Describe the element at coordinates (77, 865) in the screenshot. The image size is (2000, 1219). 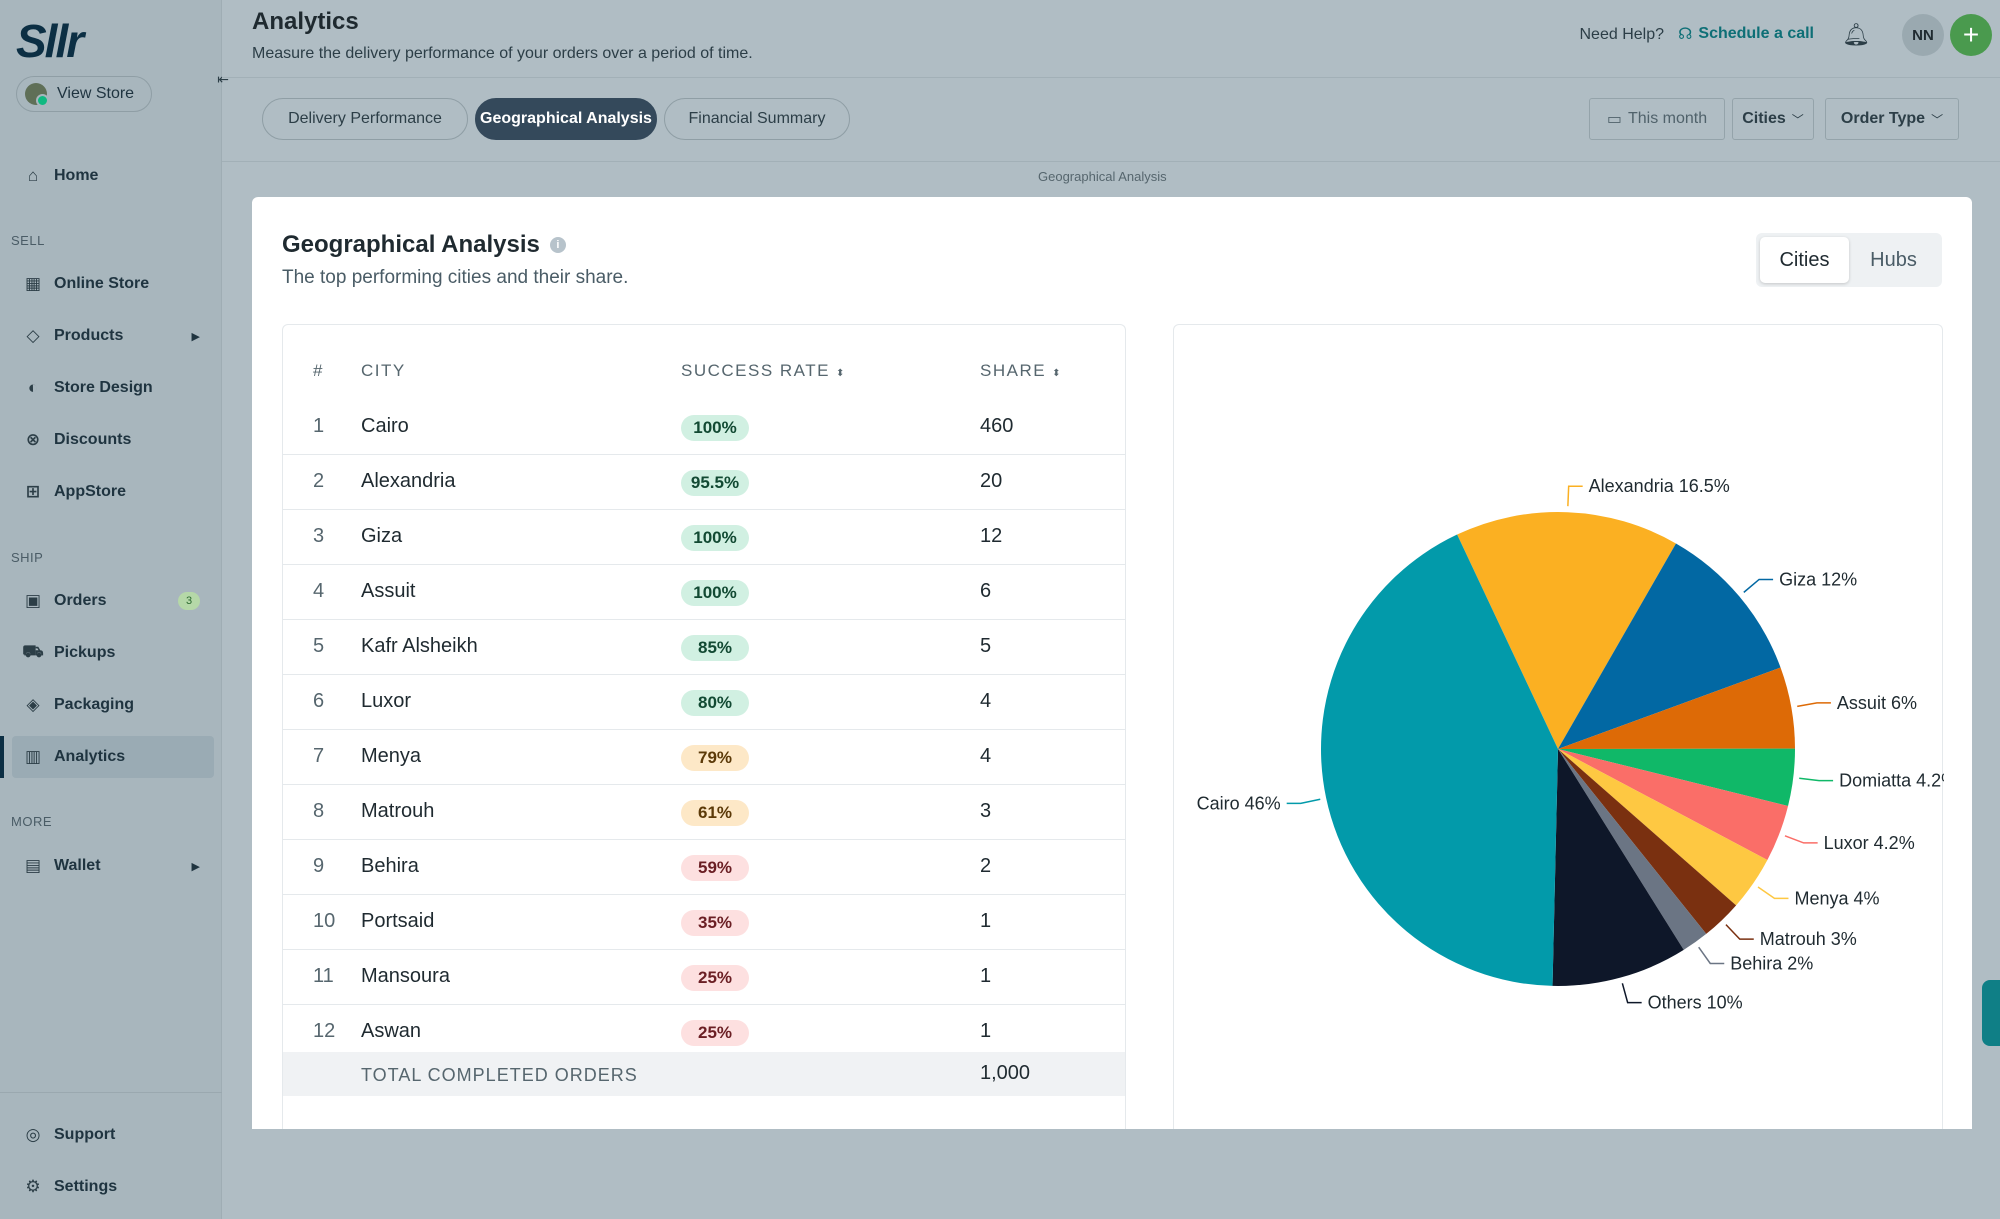
I see `sidebar-item-label: Wallet` at that location.